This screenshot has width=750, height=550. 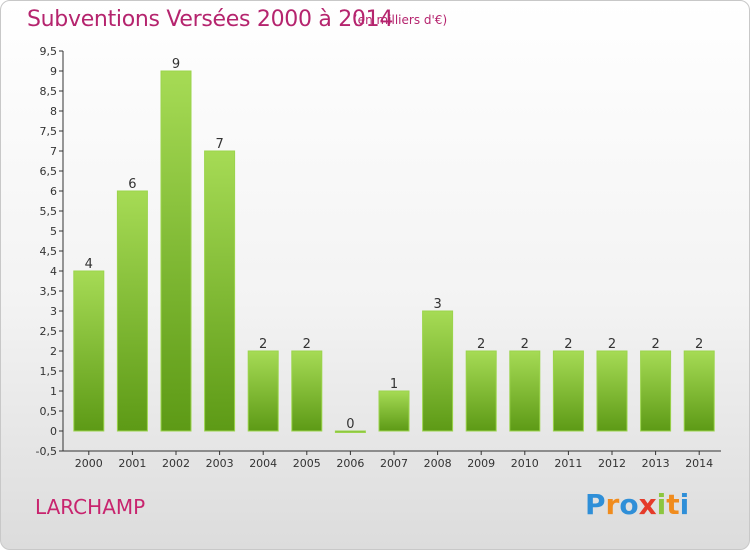 I want to click on y-tick-label: 0,5, so click(x=49, y=411).